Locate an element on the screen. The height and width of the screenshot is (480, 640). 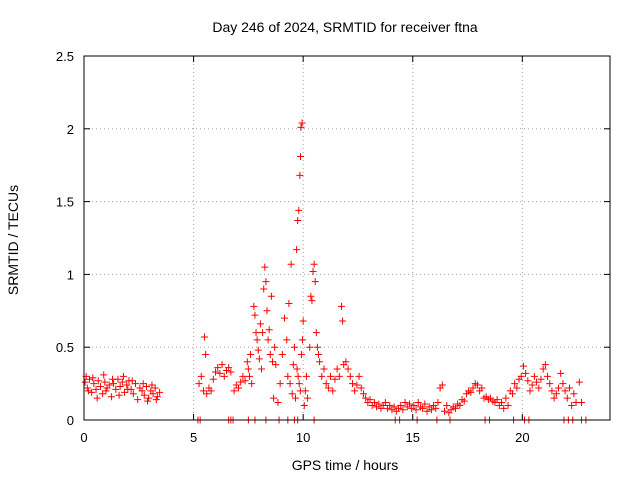
y-tick-label: 0.5 is located at coordinates (65, 347).